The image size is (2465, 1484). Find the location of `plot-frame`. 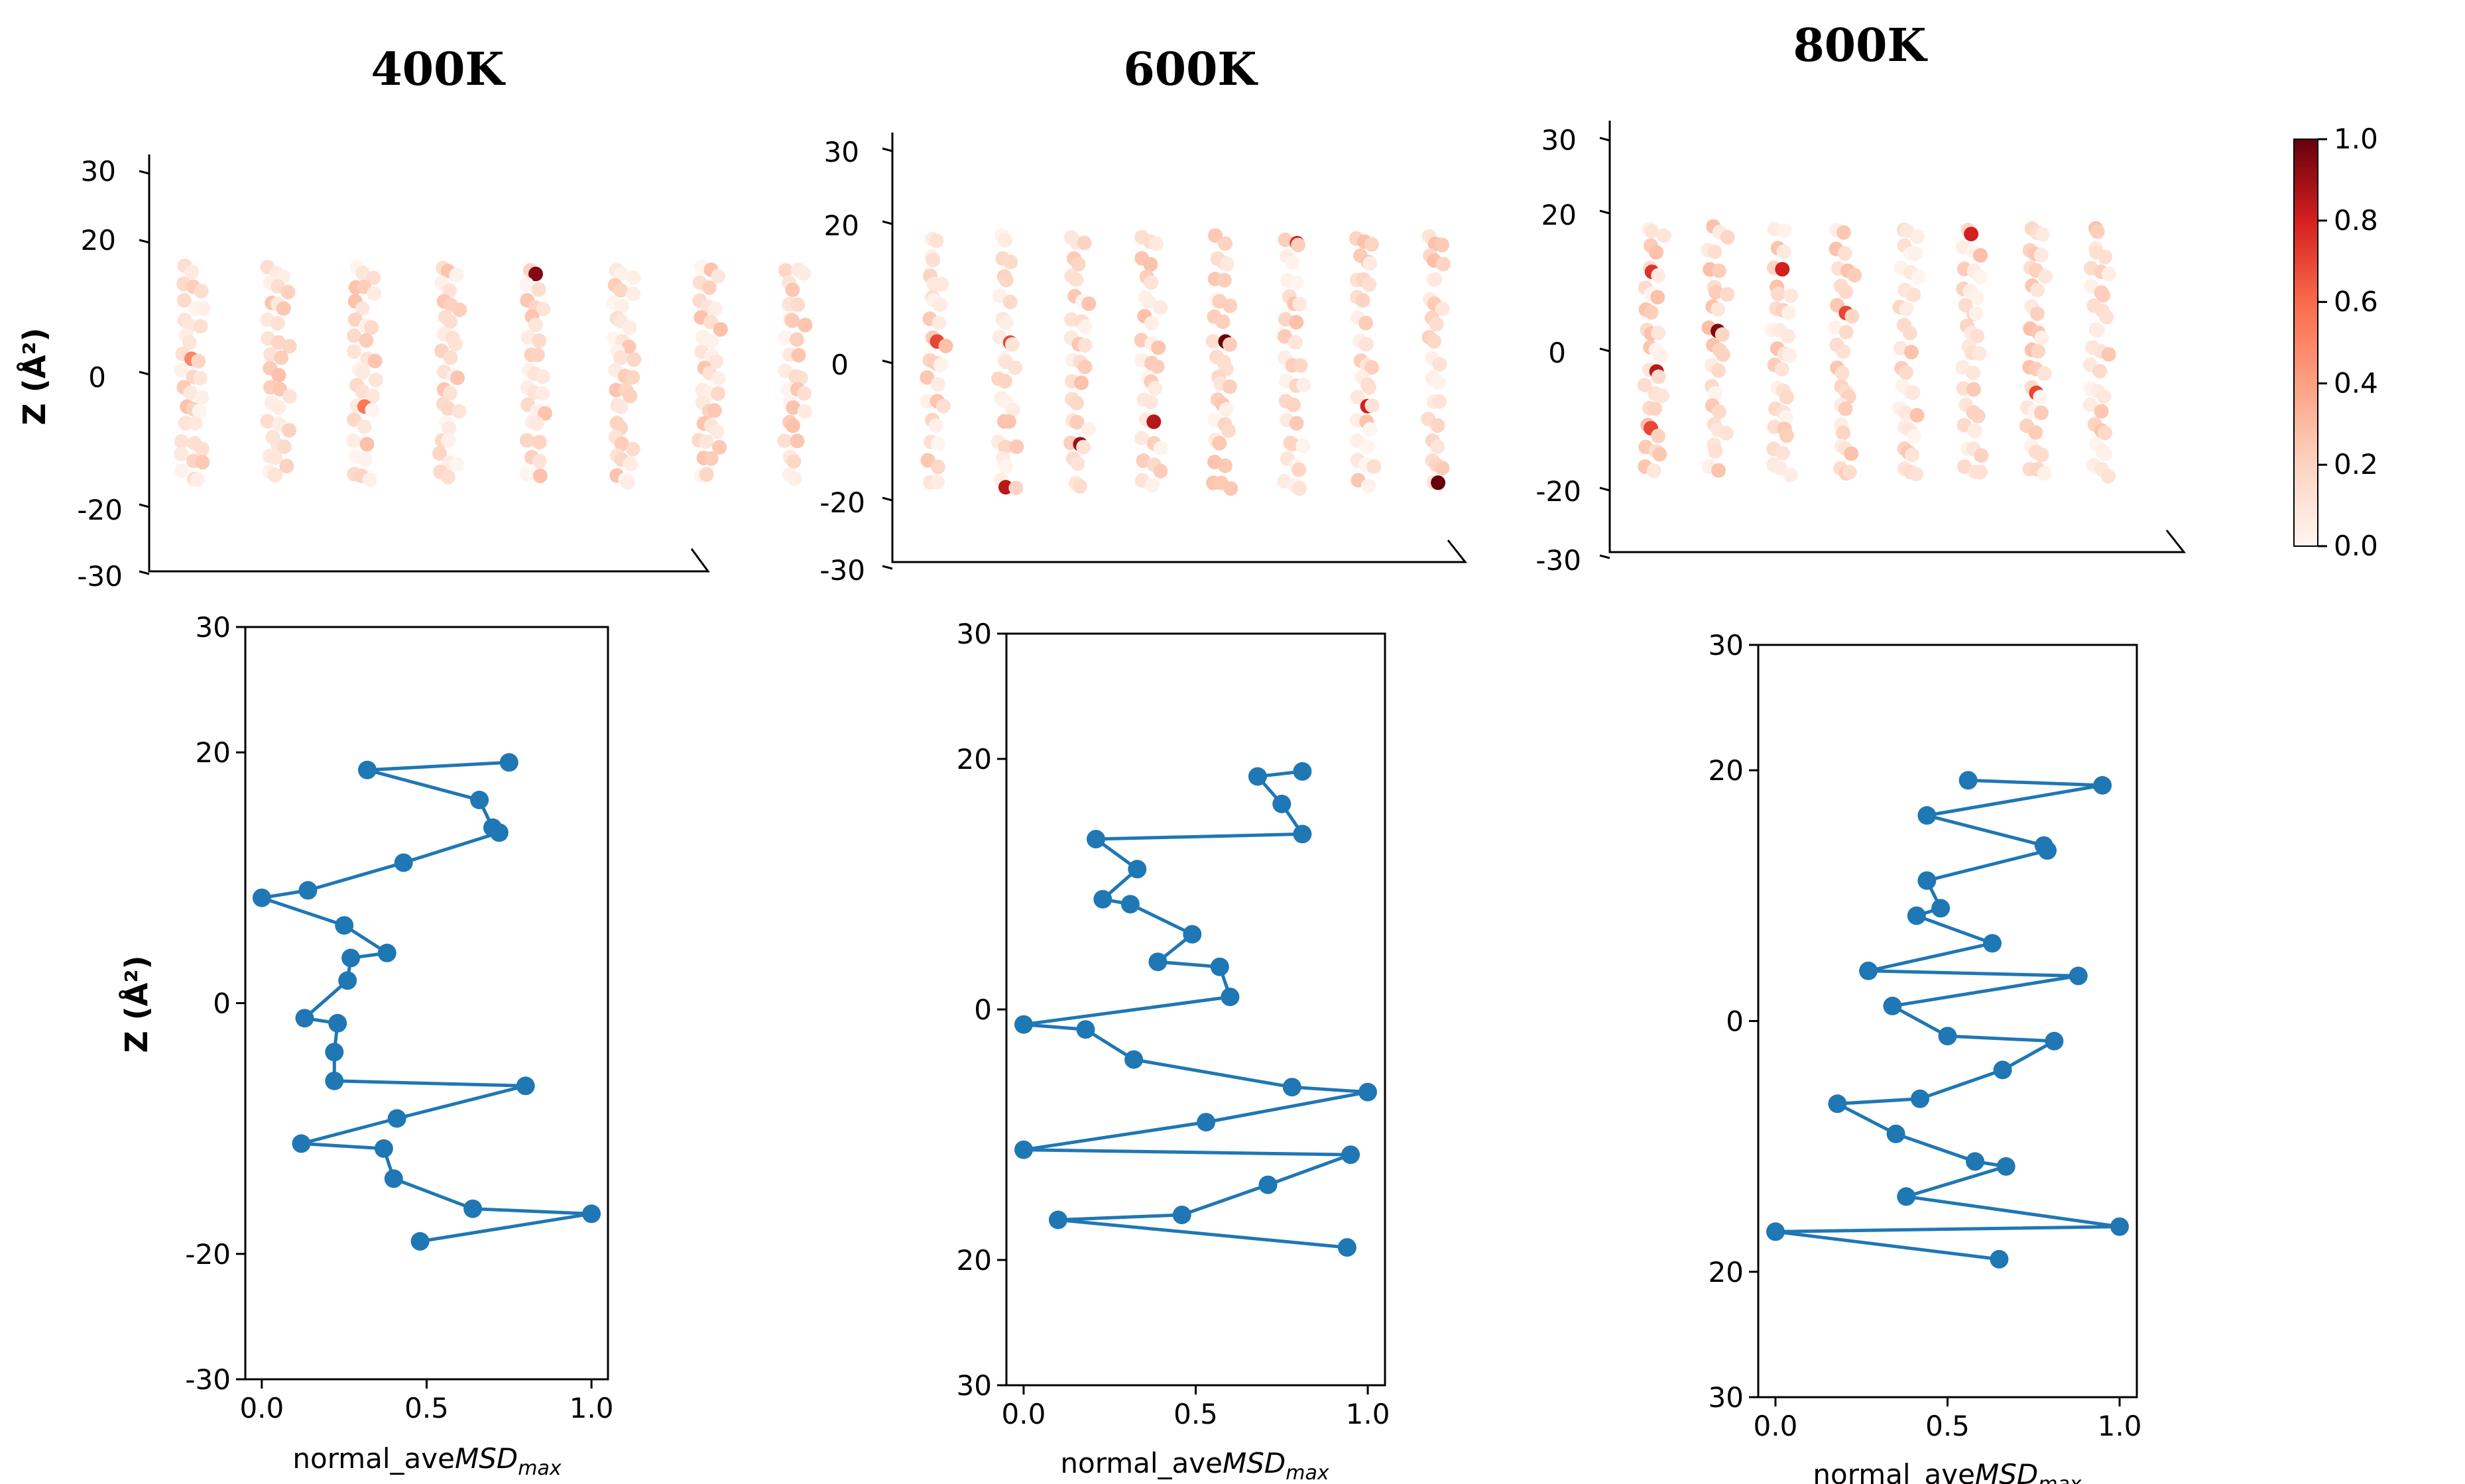

plot-frame is located at coordinates (1948, 1021).